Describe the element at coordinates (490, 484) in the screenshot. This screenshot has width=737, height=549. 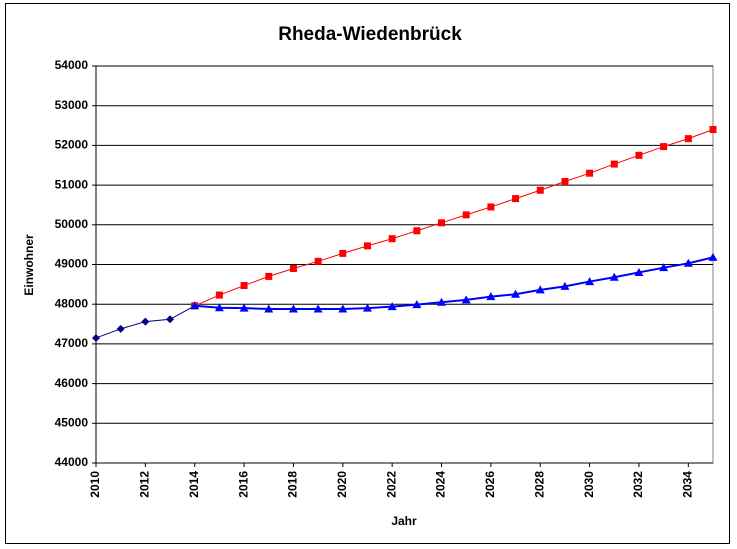
I see `x-tick-label: 2026` at that location.